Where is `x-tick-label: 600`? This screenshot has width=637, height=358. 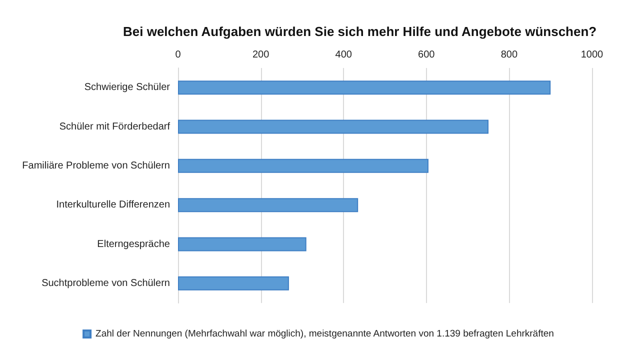 x-tick-label: 600 is located at coordinates (427, 55).